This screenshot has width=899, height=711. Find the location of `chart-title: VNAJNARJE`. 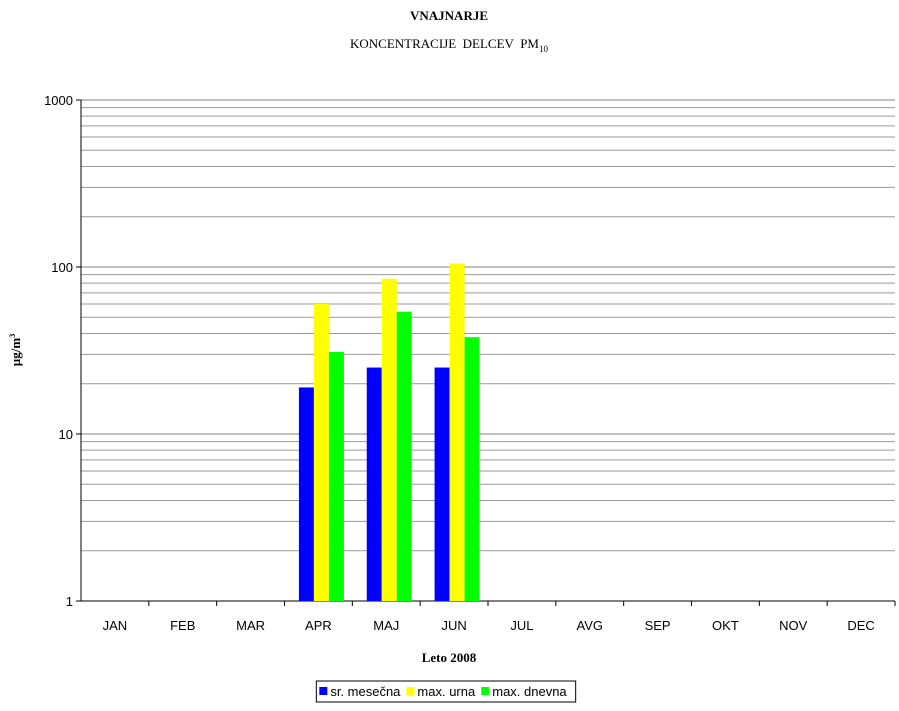

chart-title: VNAJNARJE is located at coordinates (449, 15).